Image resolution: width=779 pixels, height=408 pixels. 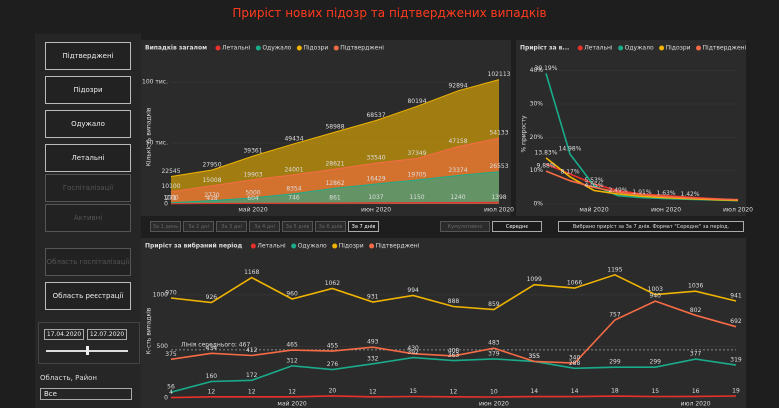 What do you see at coordinates (252, 151) in the screenshot?
I see `data-label: 39361` at bounding box center [252, 151].